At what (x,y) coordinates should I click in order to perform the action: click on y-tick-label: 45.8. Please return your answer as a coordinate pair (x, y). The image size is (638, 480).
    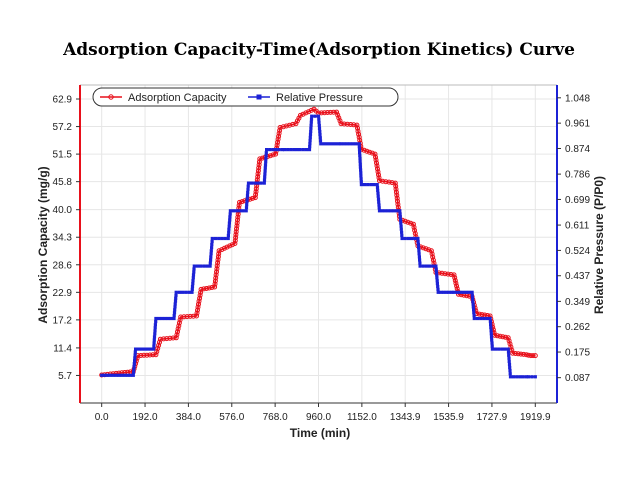
    Looking at the image, I should click on (63, 182).